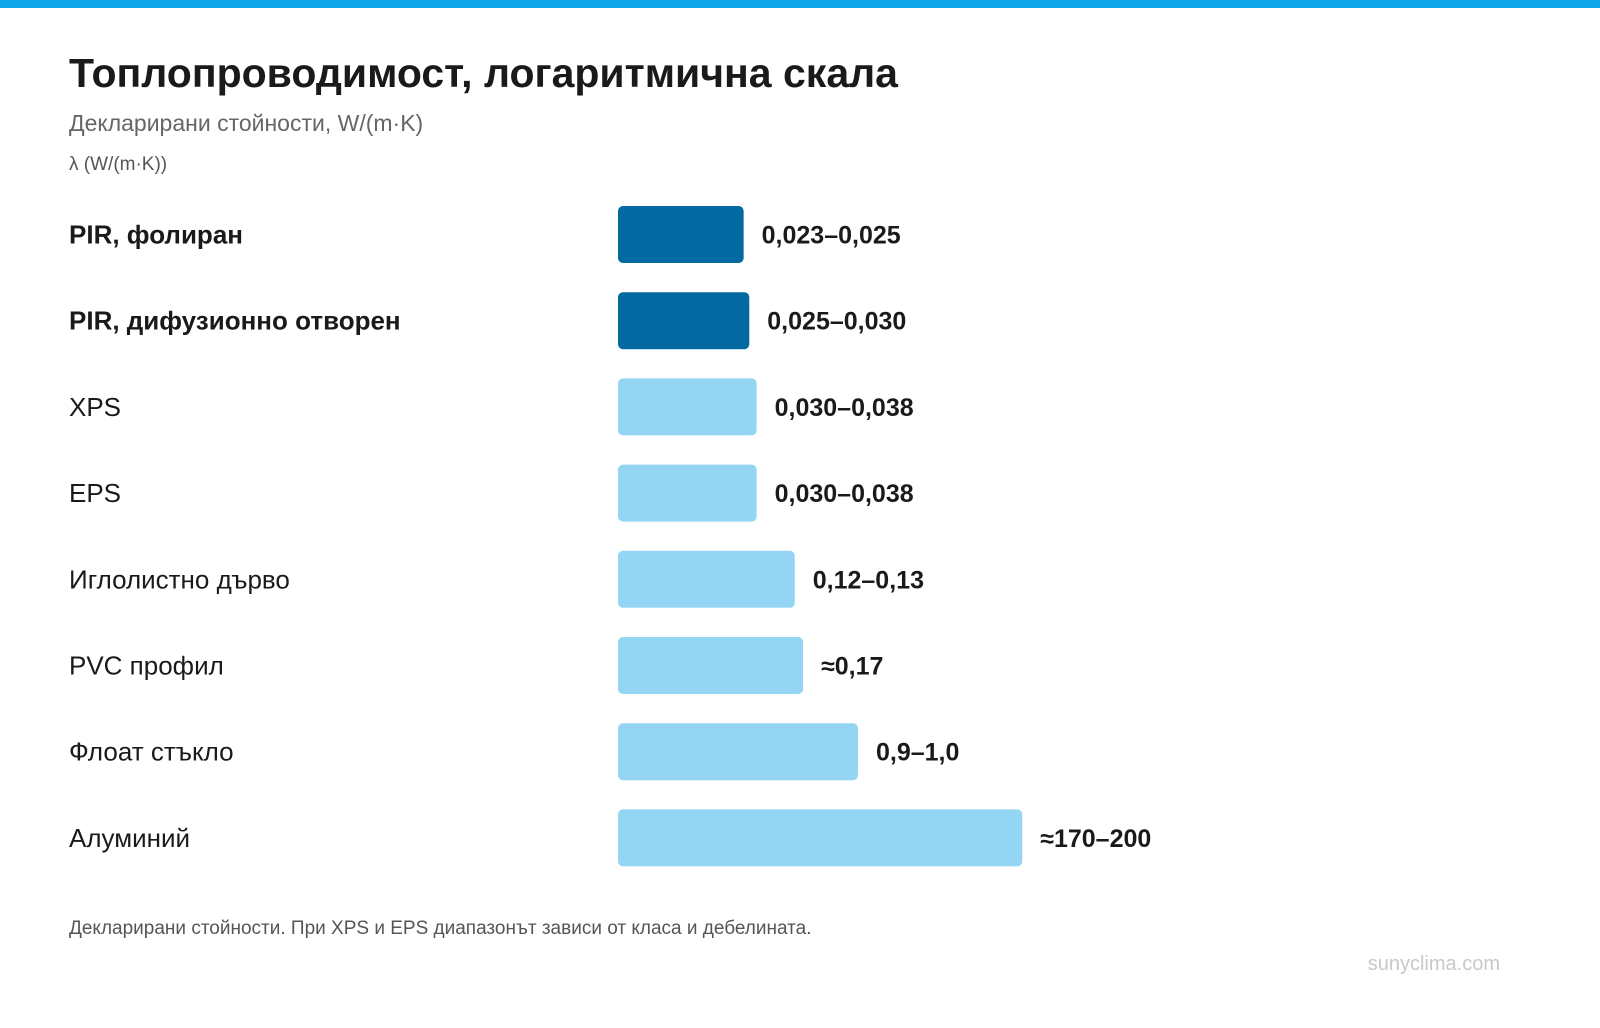 The image size is (1600, 1028). I want to click on category-label: Флоат стъкло, so click(151, 752).